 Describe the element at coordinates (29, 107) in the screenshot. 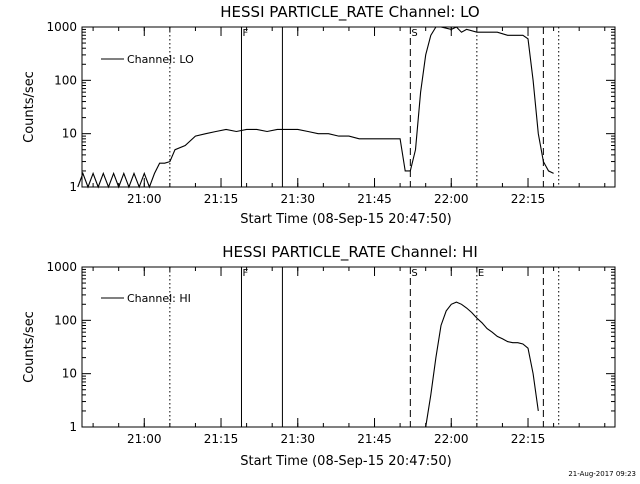

I see `y-axis-label-lo: Counts/sec` at that location.